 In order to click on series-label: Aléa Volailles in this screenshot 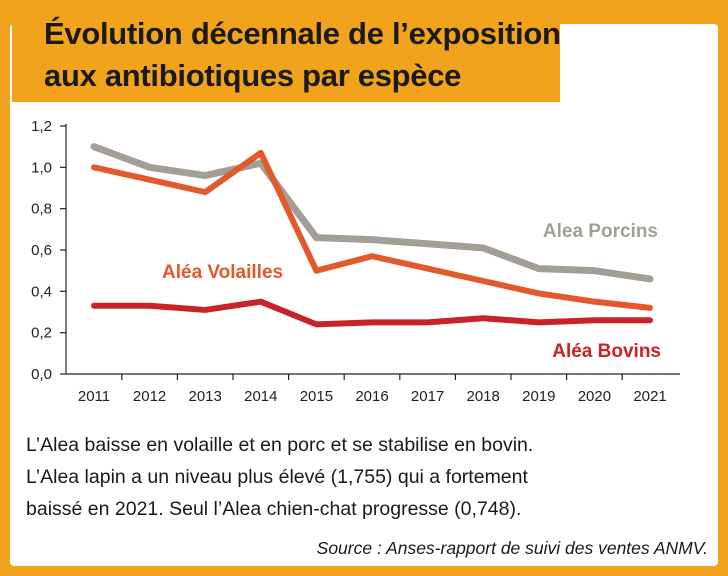, I will do `click(222, 272)`.